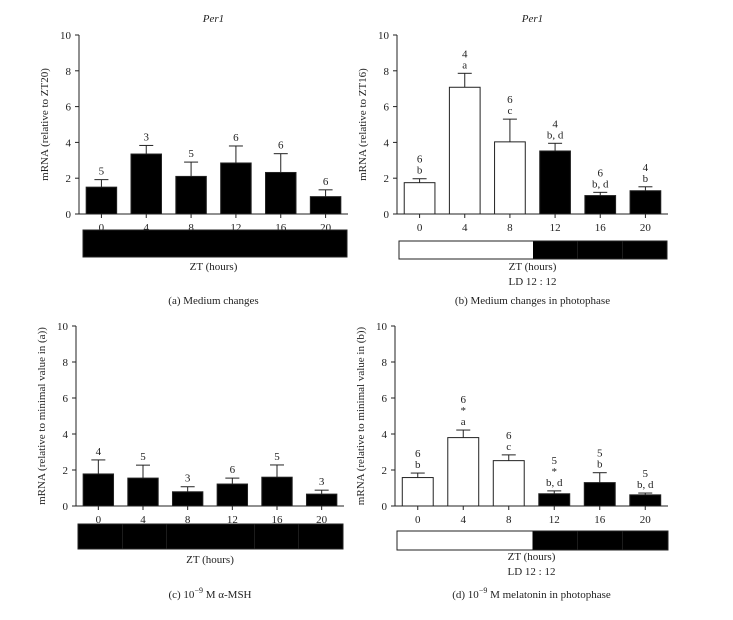  What do you see at coordinates (181, 595) in the screenshot?
I see `caption-text: (c) 10` at bounding box center [181, 595].